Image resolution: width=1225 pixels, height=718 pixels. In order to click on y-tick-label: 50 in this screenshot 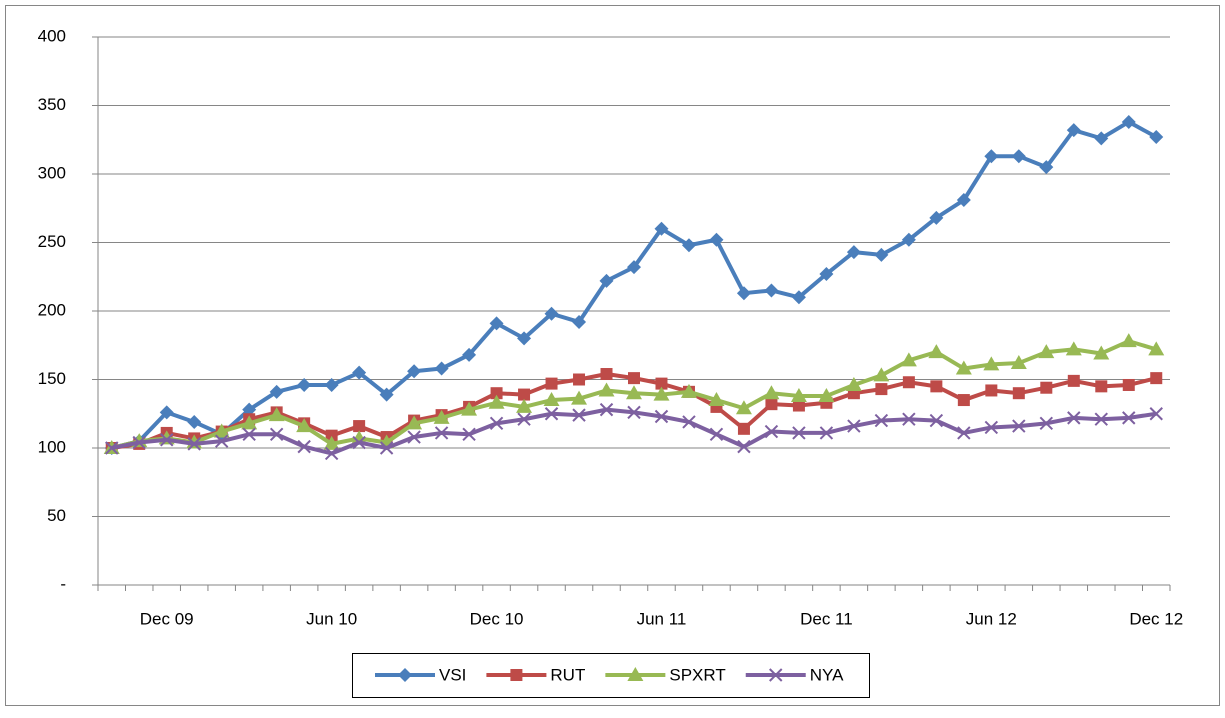, I will do `click(56, 515)`.